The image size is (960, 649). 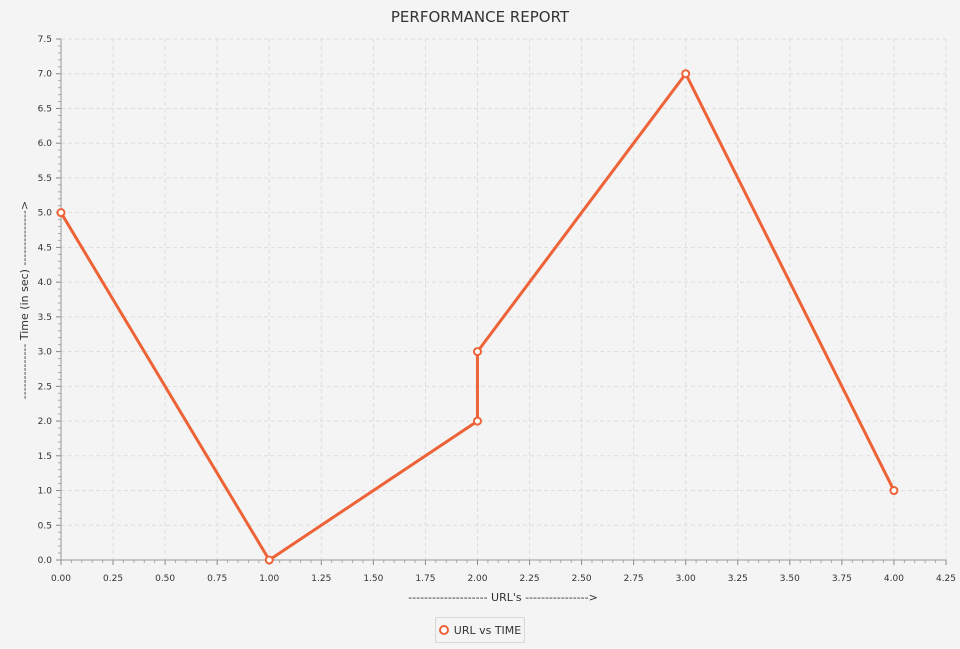 I want to click on y-tick-label: 5.5, so click(x=45, y=179).